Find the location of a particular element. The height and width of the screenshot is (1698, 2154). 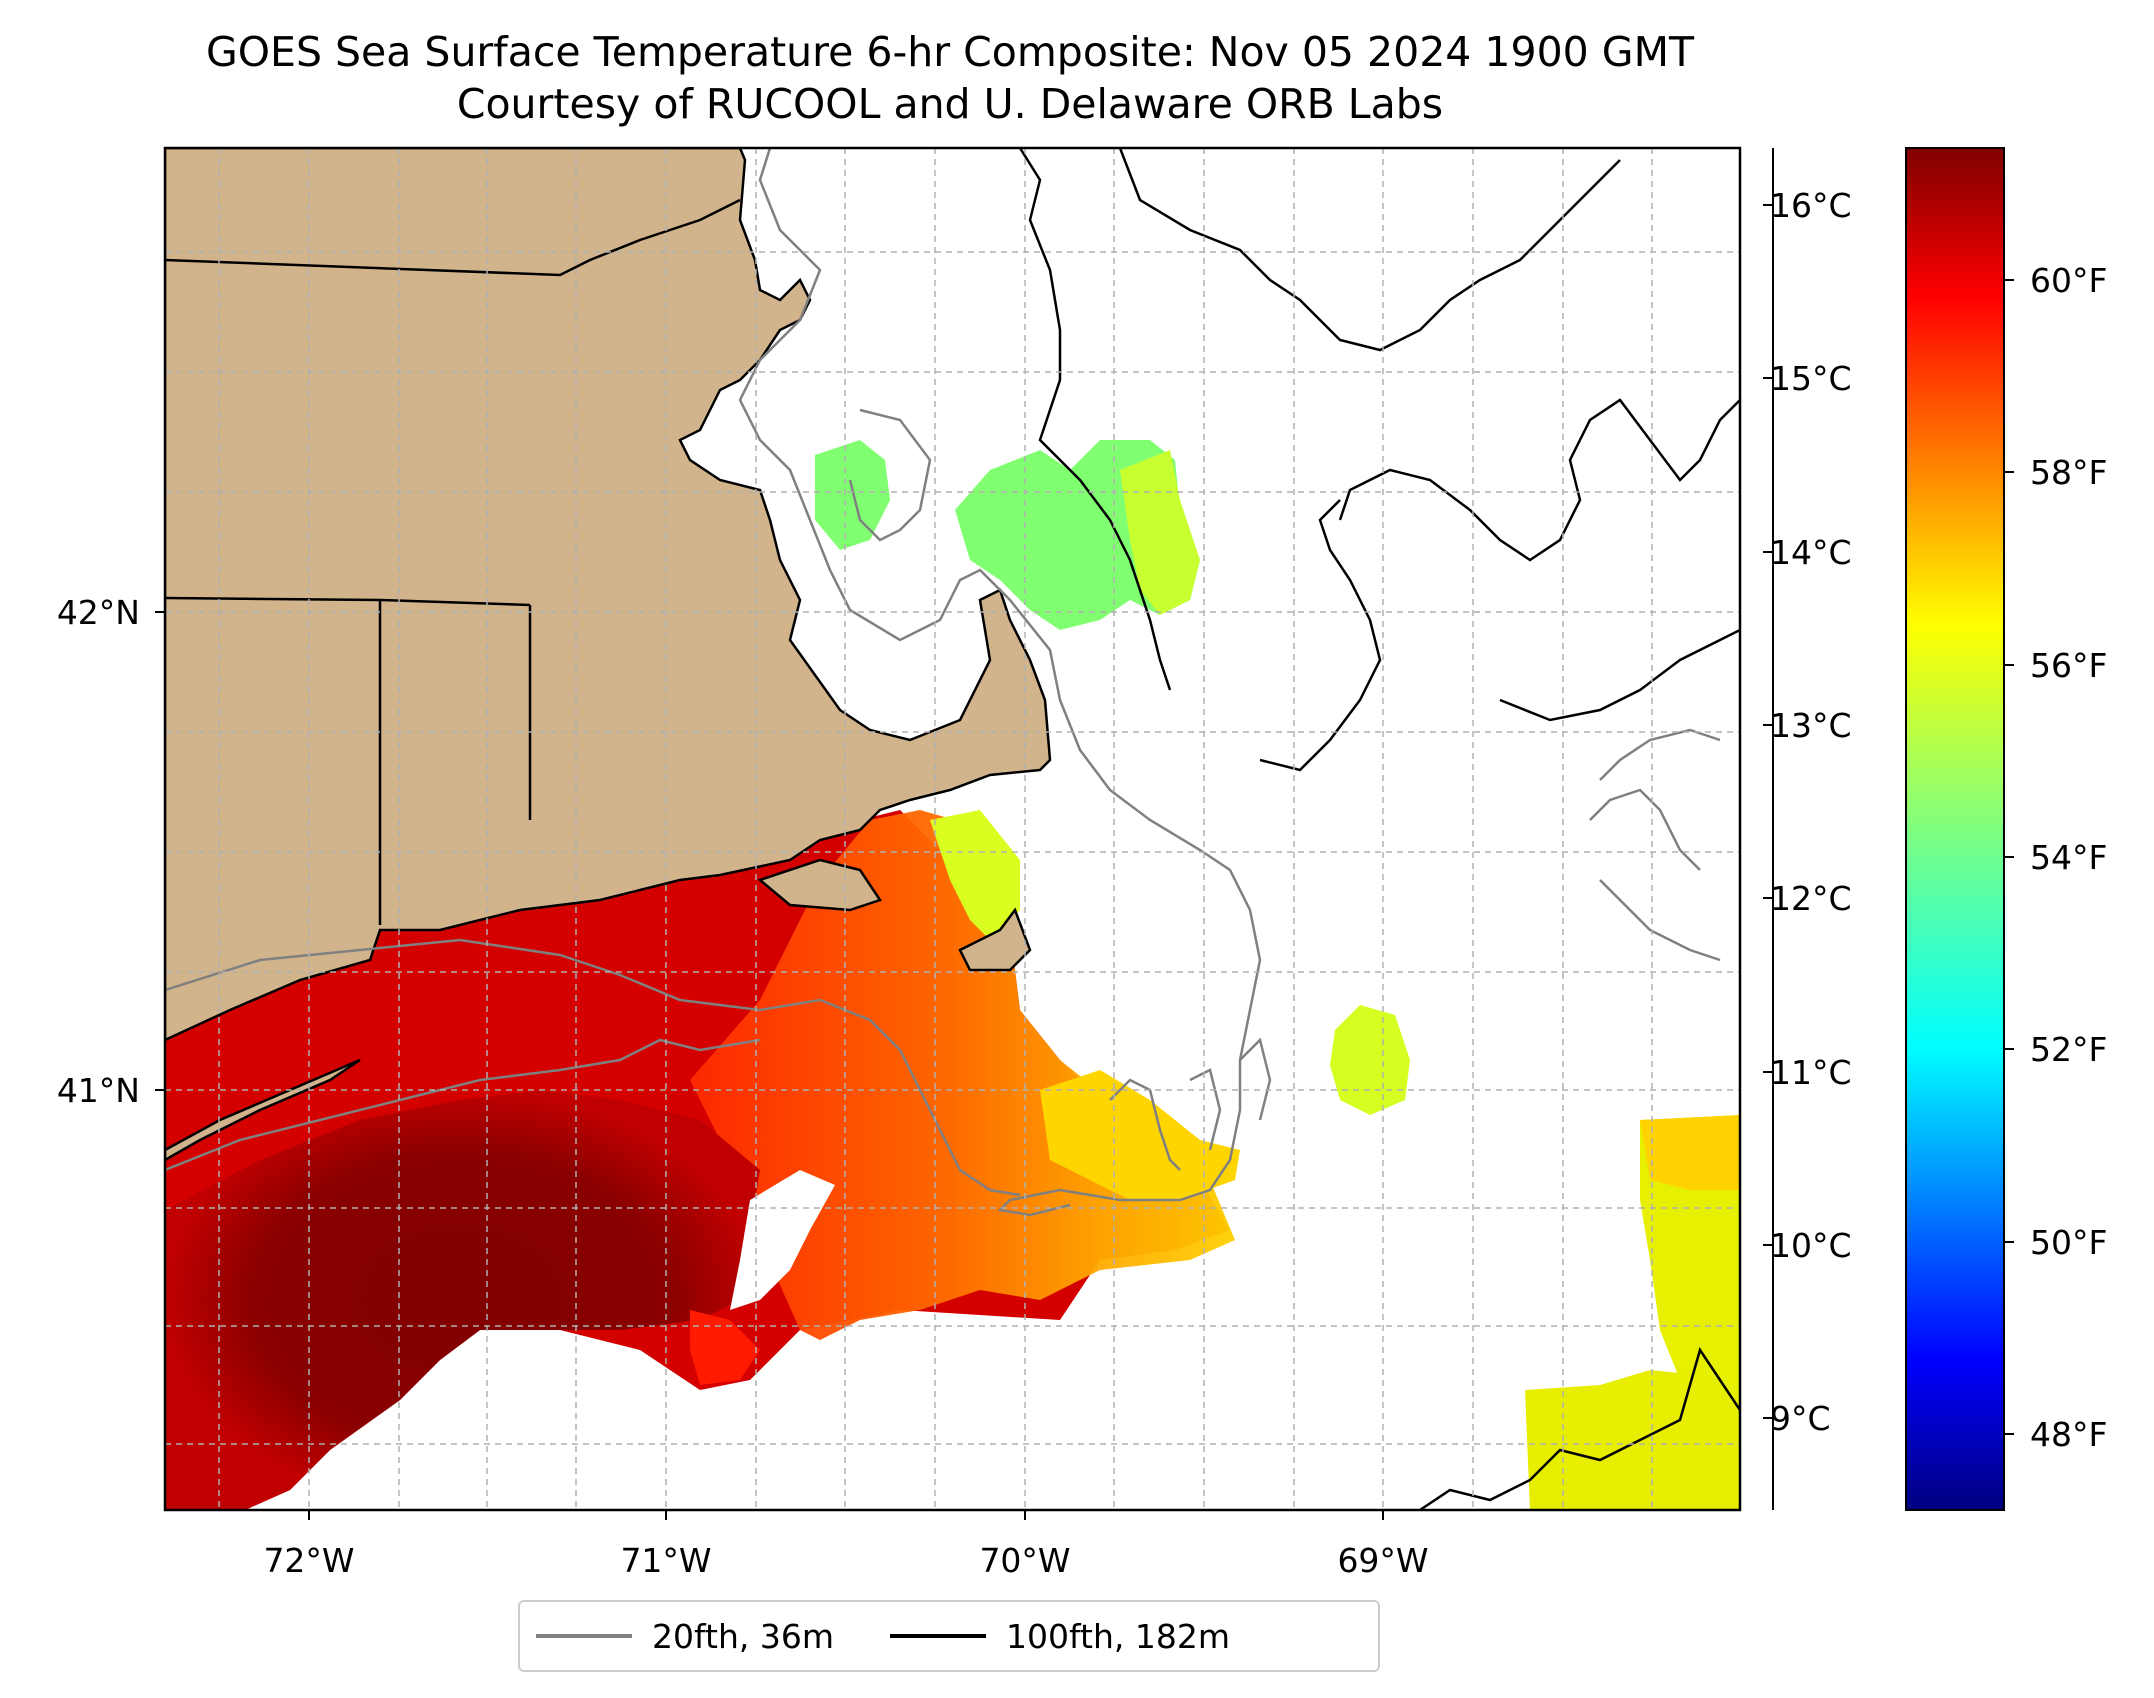

longitude-tick-69w: 69°W is located at coordinates (1382, 1560).